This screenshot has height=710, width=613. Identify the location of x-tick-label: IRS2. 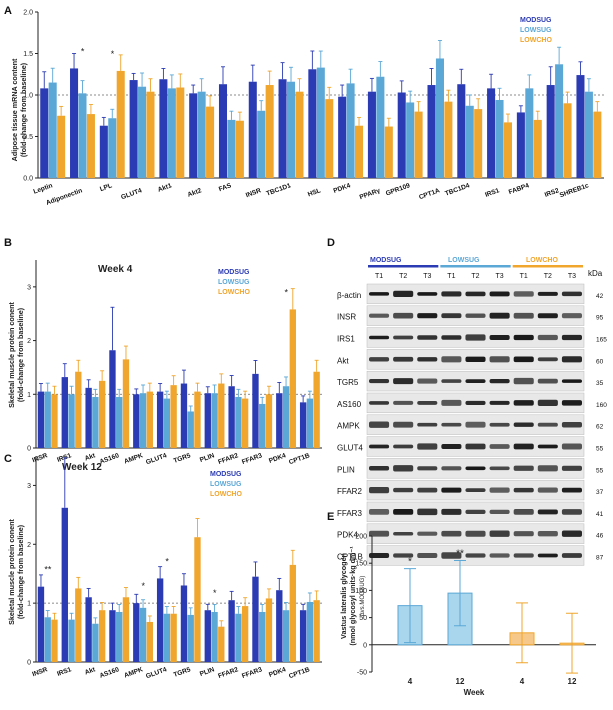
(552, 193).